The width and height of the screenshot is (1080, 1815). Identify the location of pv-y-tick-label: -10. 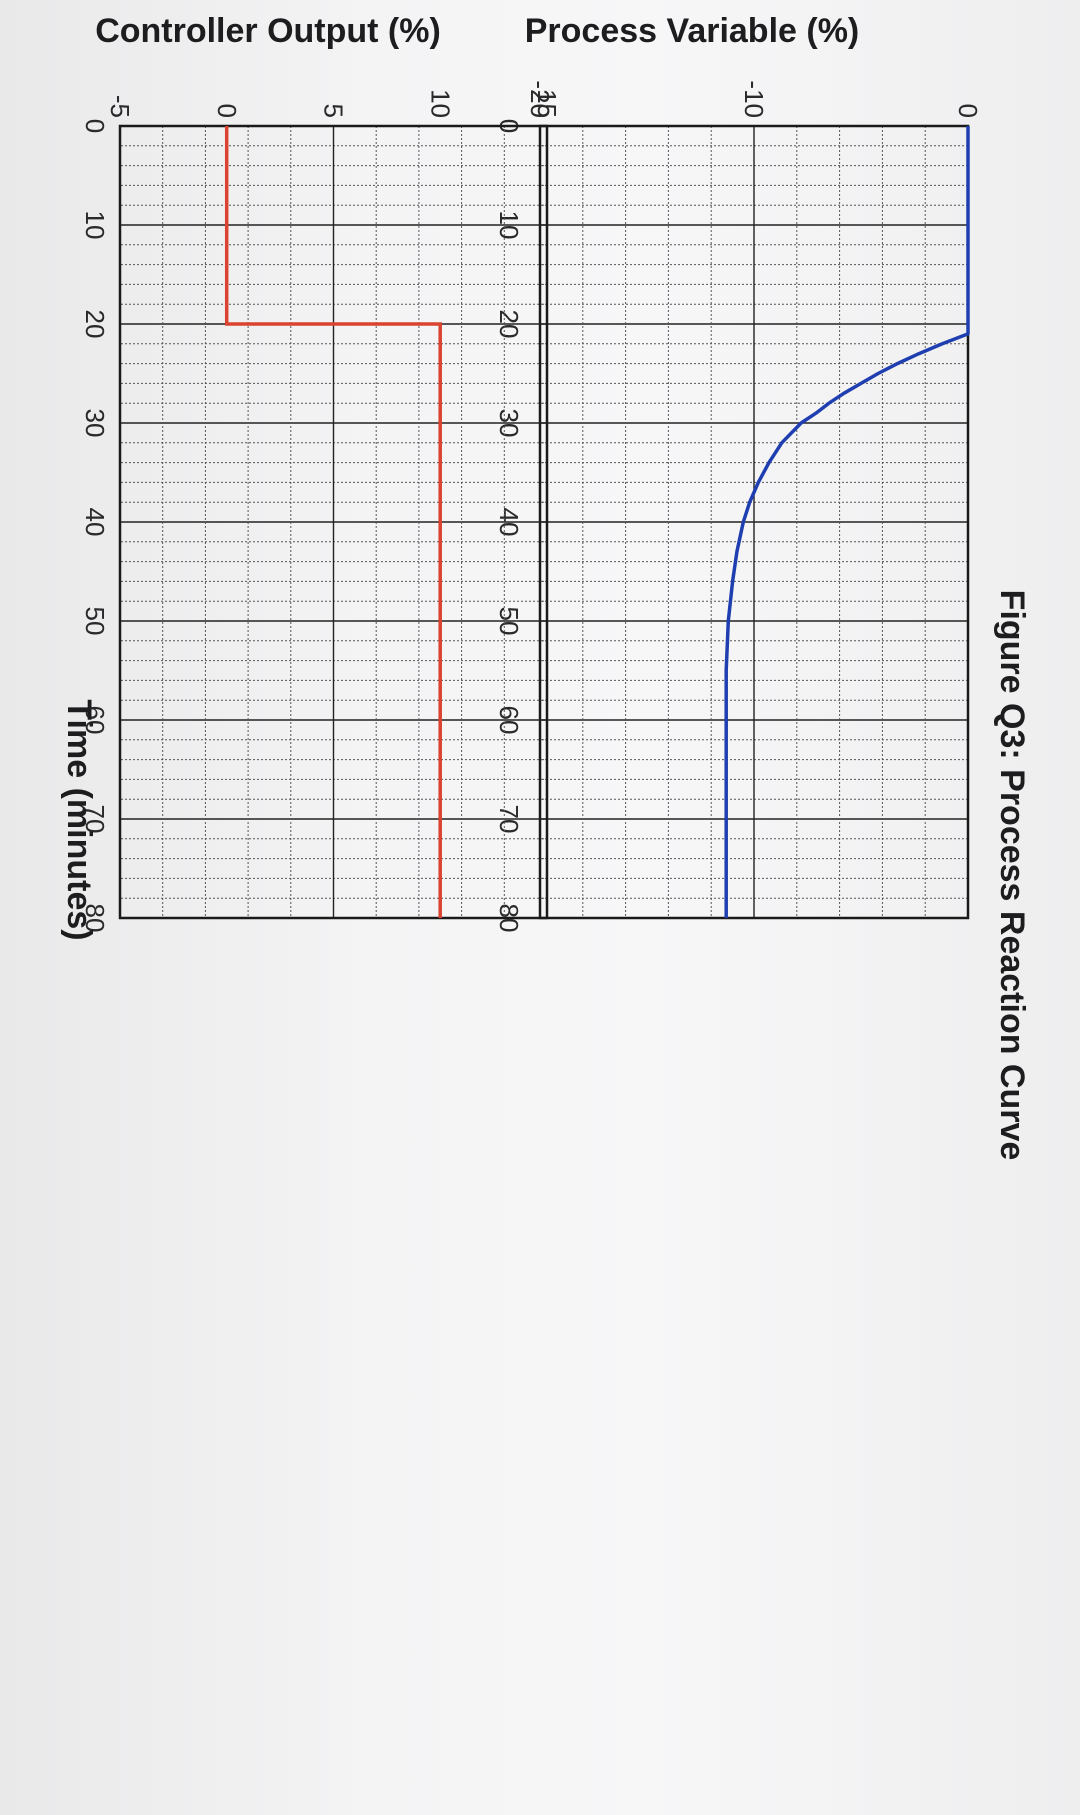
(754, 99).